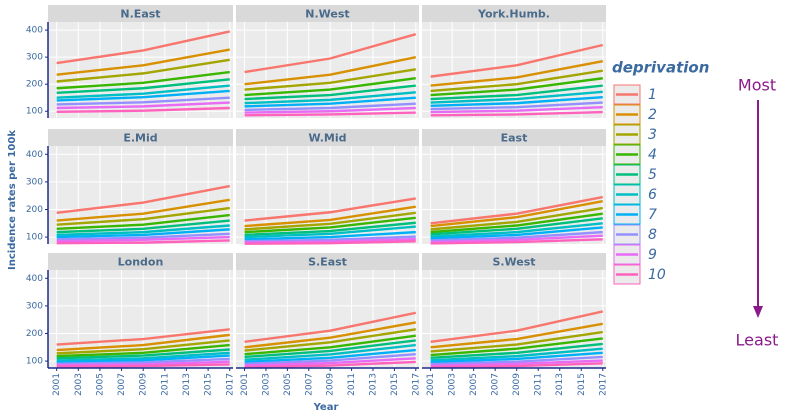 The width and height of the screenshot is (786, 414). What do you see at coordinates (758, 312) in the screenshot?
I see `arrow-head` at bounding box center [758, 312].